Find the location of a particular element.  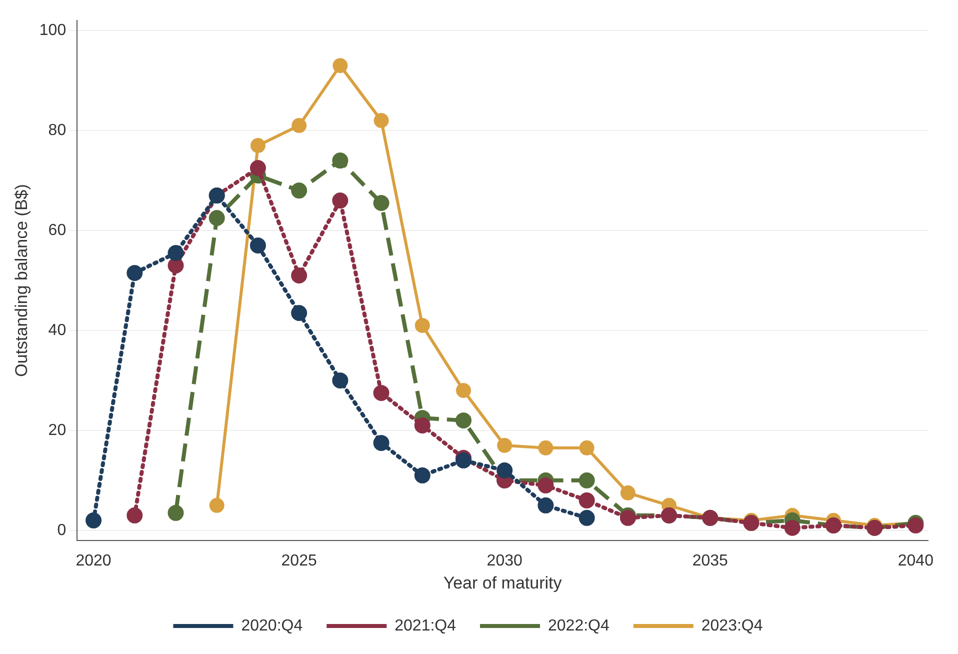

x-tick-label: 2020 is located at coordinates (94, 561).